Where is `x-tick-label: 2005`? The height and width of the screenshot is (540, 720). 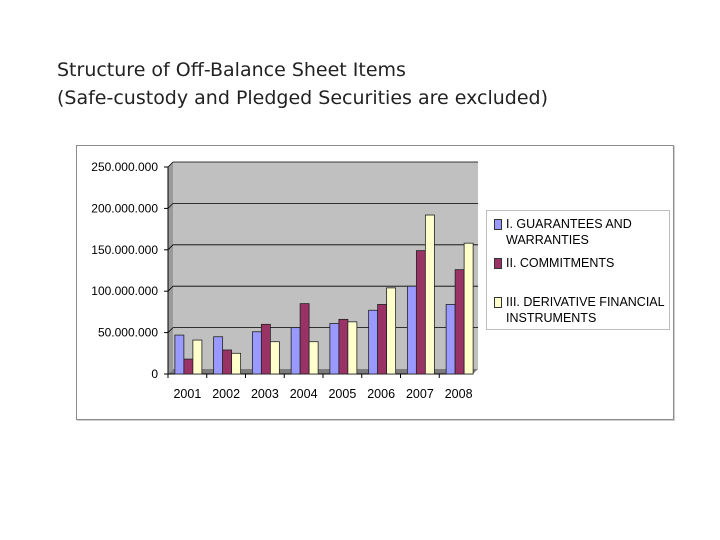
x-tick-label: 2005 is located at coordinates (342, 394).